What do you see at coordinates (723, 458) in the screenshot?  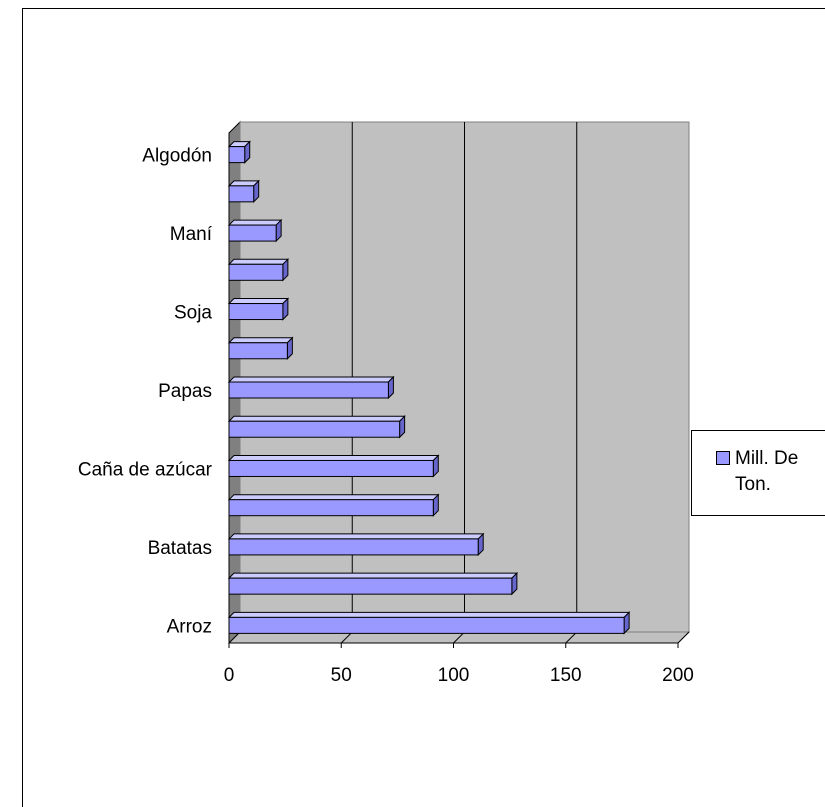 I see `legend-swatch` at bounding box center [723, 458].